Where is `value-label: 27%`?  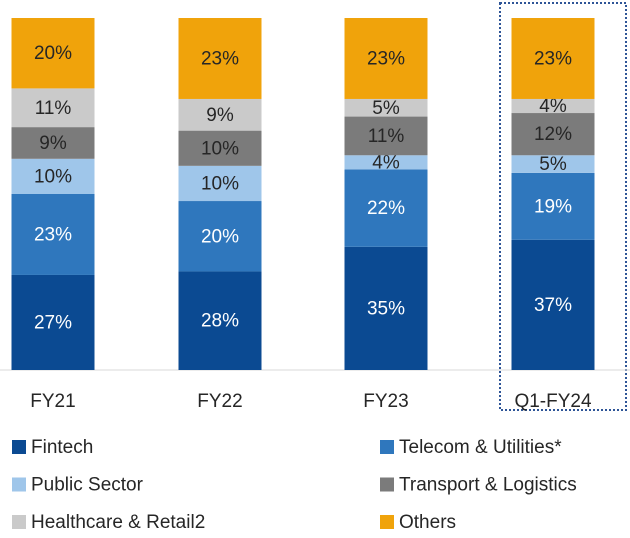 value-label: 27% is located at coordinates (53, 322).